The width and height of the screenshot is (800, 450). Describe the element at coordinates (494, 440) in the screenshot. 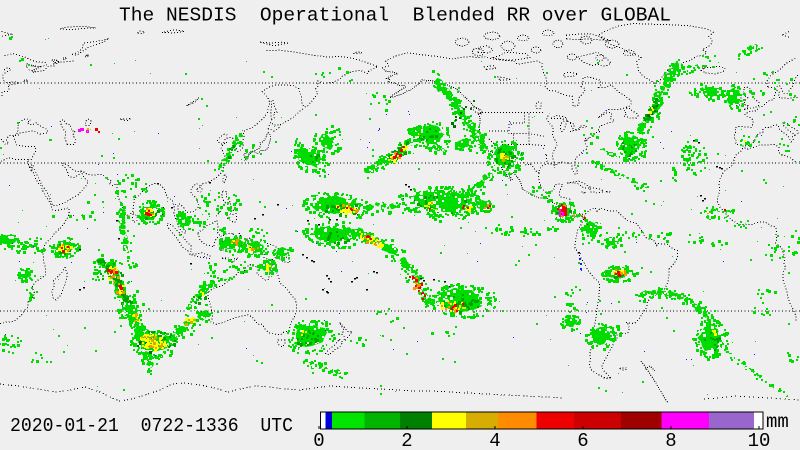

I see `svg-text: 4` at that location.